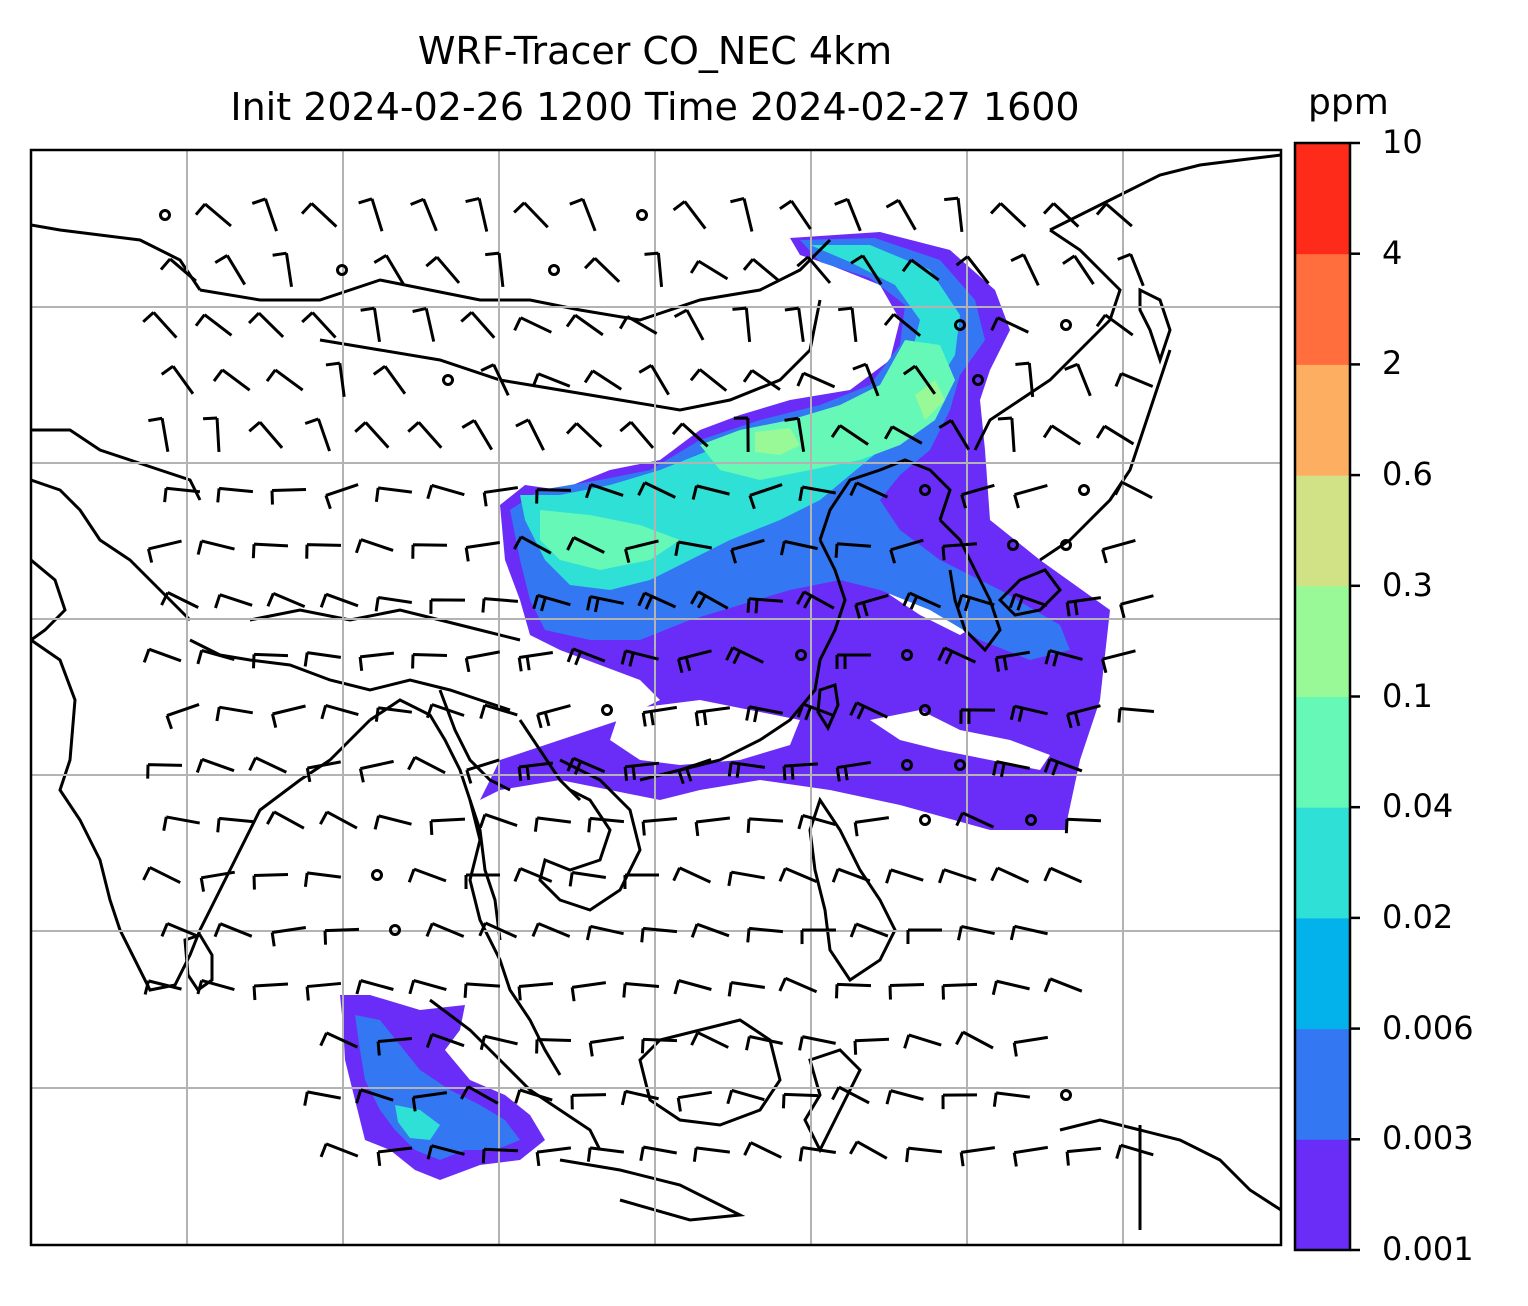 This screenshot has width=1528, height=1306. I want to click on border-pakistan, so click(111, 550).